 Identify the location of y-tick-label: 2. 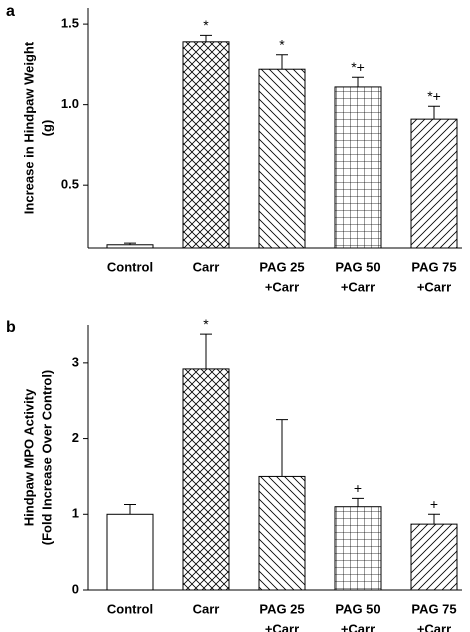
(75, 437).